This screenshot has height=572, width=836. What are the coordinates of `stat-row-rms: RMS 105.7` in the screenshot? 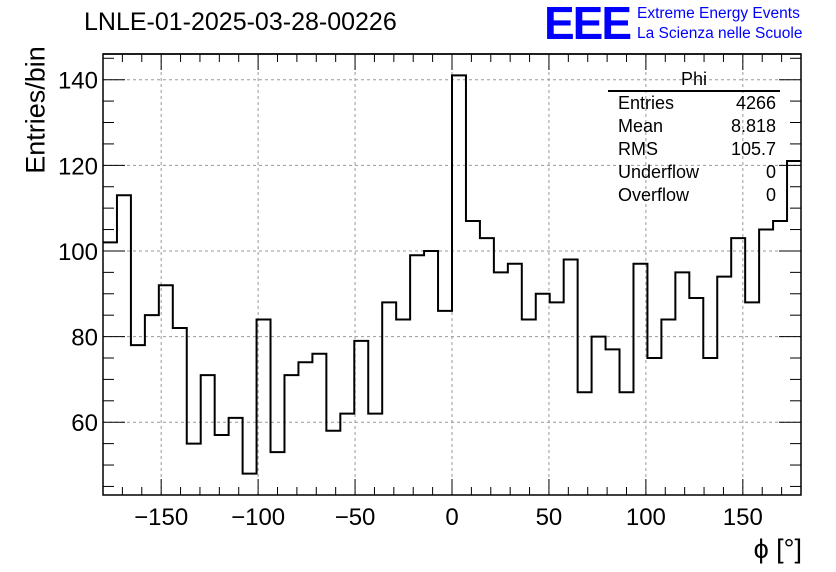 It's located at (694, 149).